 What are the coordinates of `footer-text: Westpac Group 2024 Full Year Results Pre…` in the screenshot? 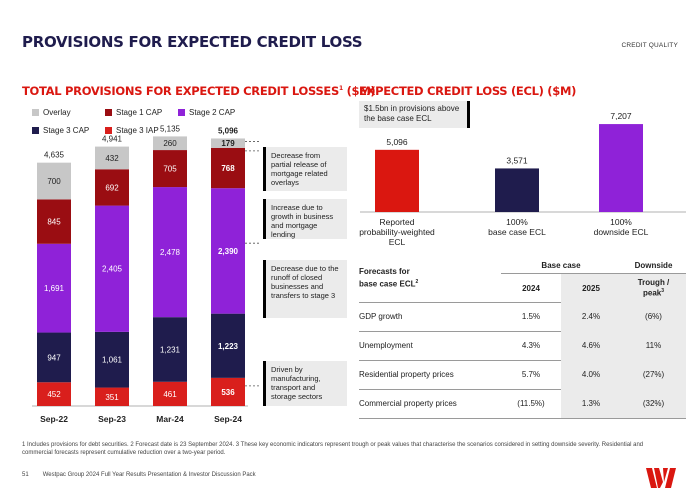 It's located at (149, 475).